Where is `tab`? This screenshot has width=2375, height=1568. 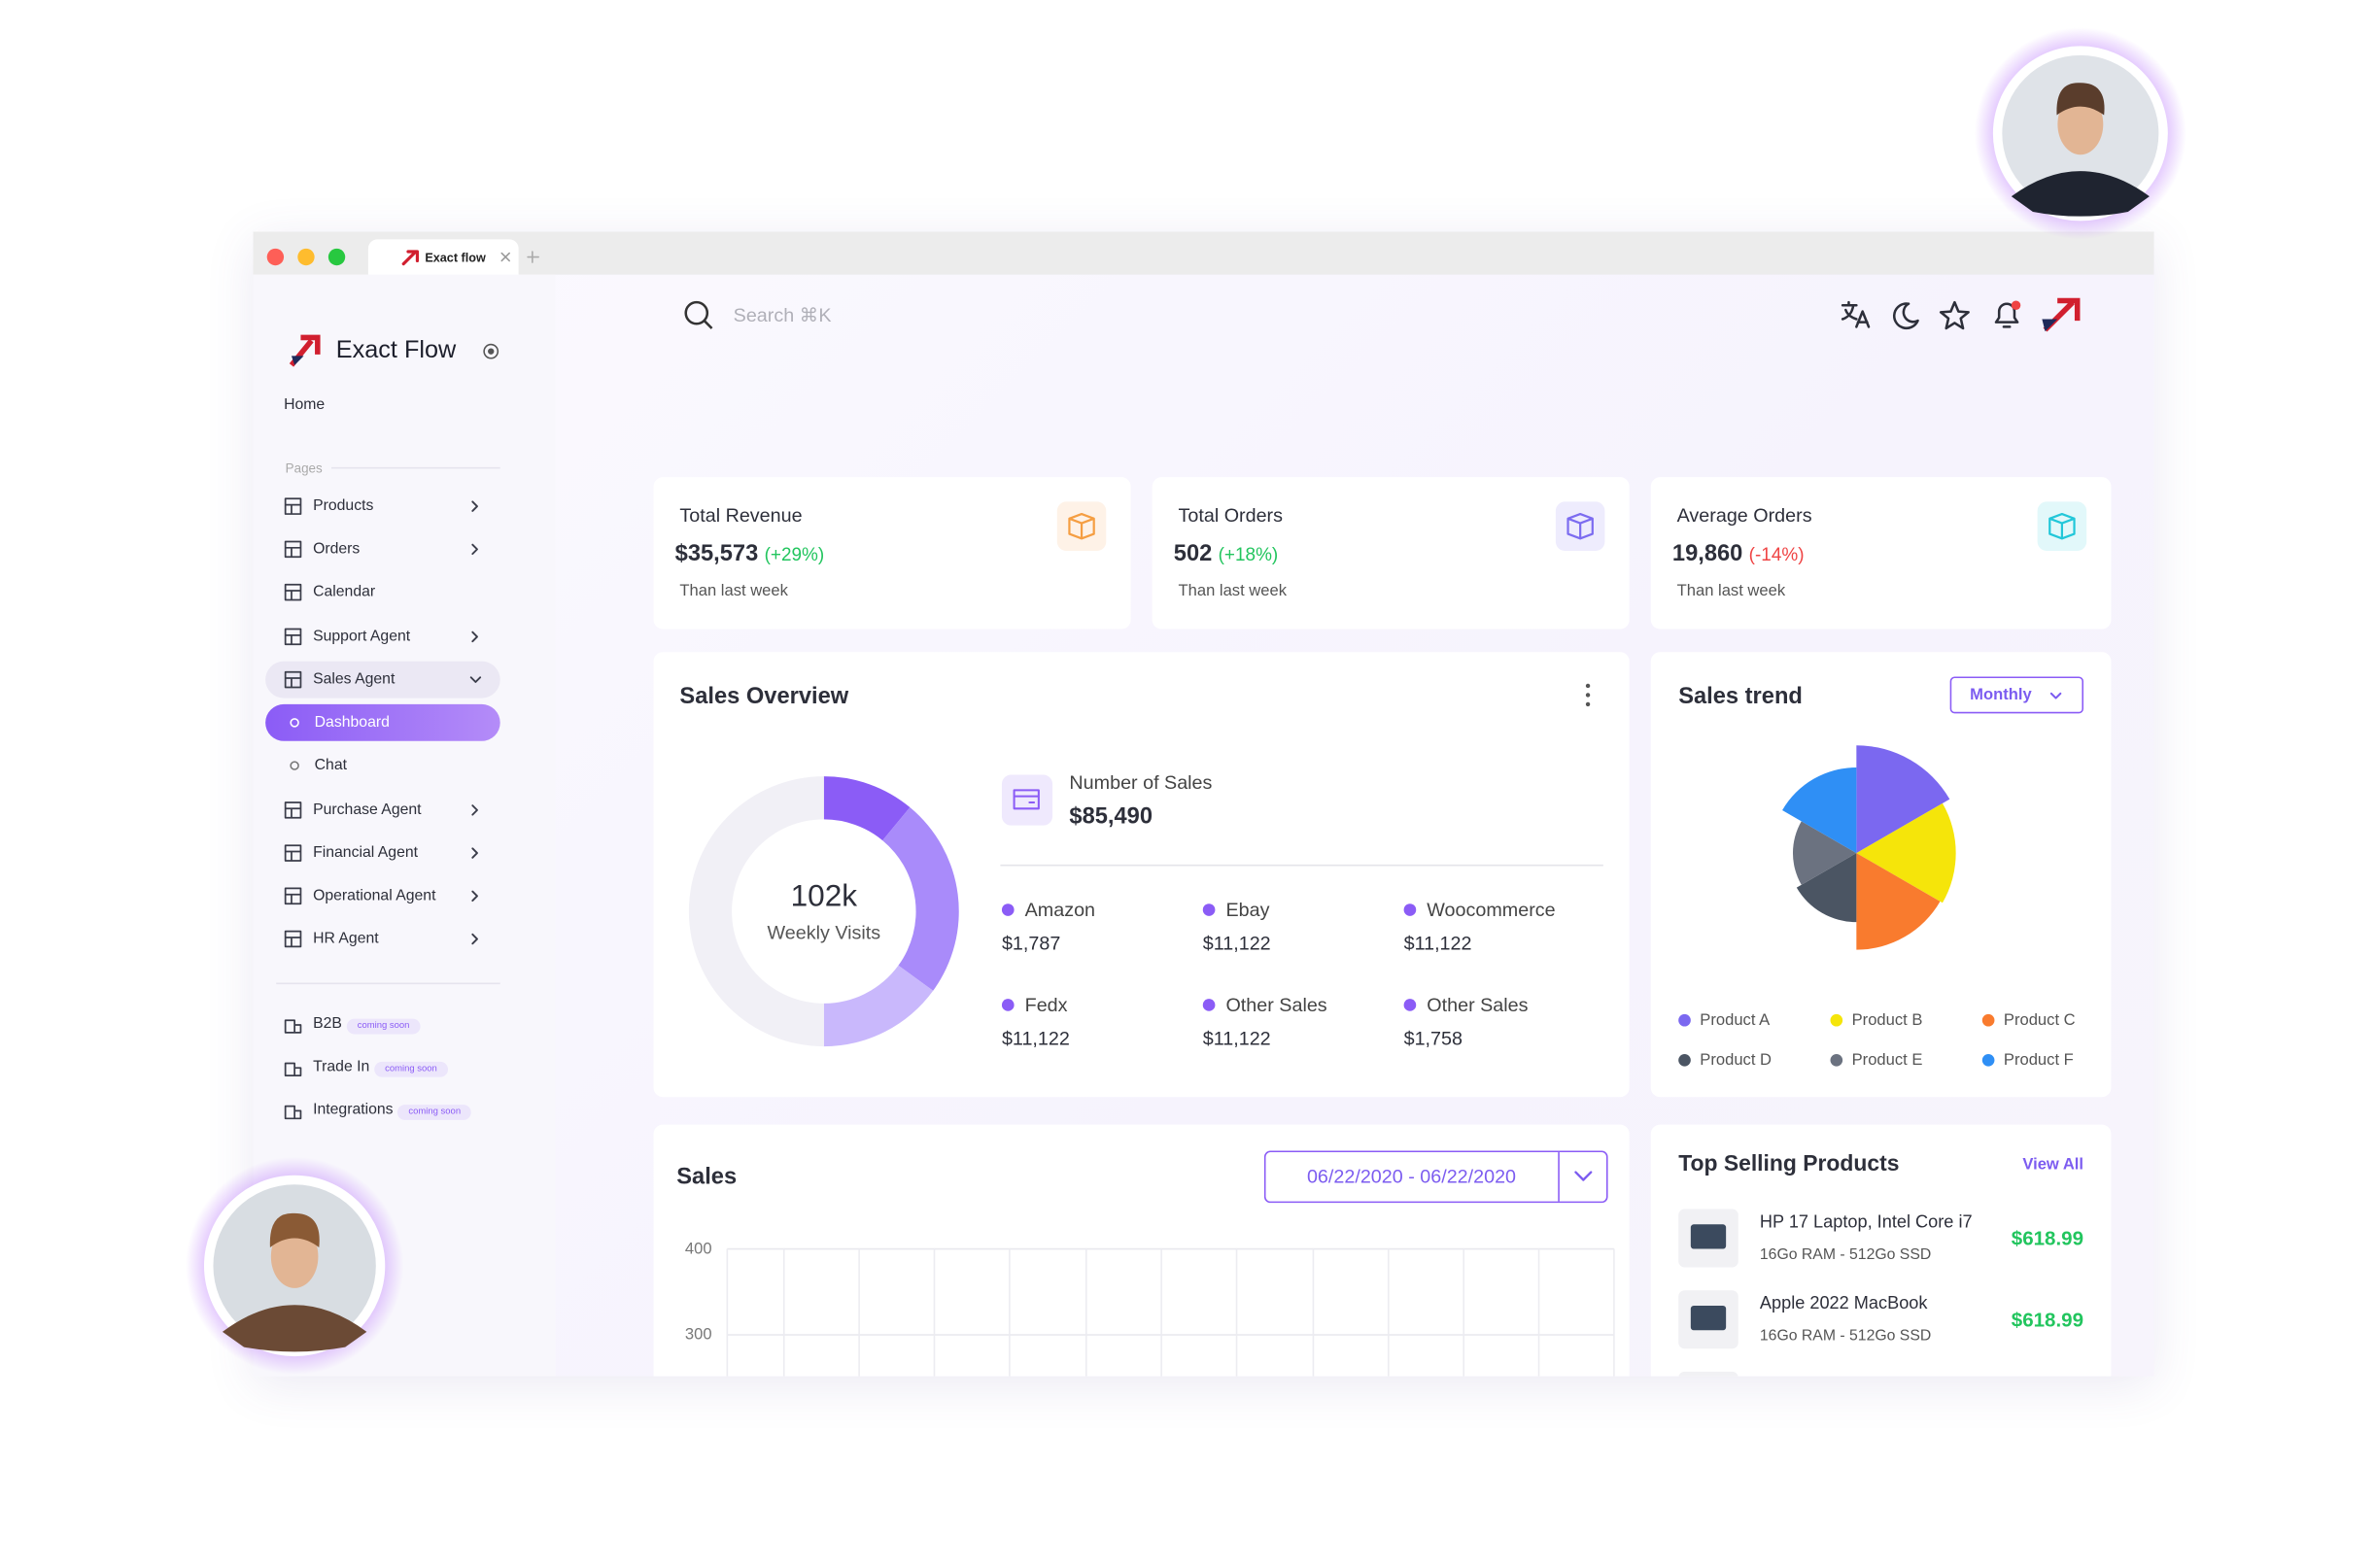
tab is located at coordinates (443, 257).